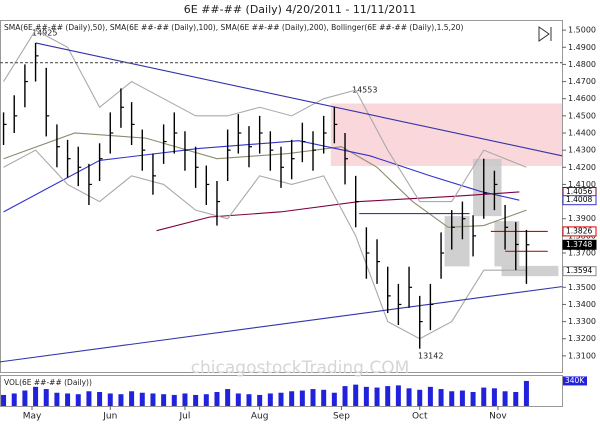 Image resolution: width=600 pixels, height=441 pixels. I want to click on y-tick-label: 1.3400, so click(582, 304).